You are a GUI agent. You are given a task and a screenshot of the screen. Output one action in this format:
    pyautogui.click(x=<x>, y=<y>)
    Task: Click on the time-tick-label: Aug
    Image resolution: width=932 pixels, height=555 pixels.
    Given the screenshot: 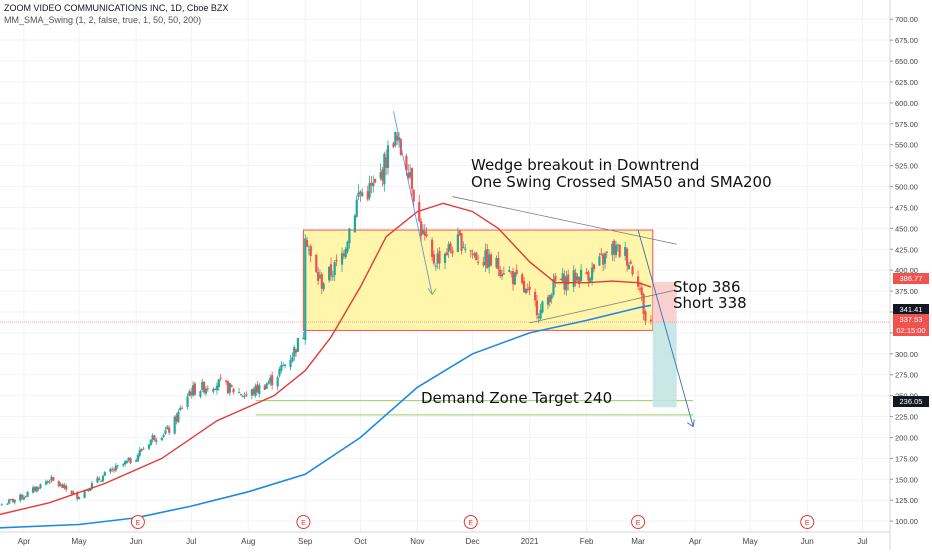 What is the action you would take?
    pyautogui.click(x=248, y=541)
    